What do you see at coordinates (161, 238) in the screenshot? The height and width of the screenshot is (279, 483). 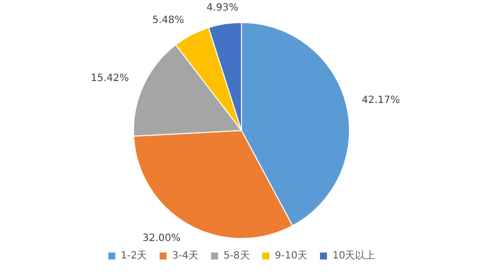 I see `data-label: 32.00%` at bounding box center [161, 238].